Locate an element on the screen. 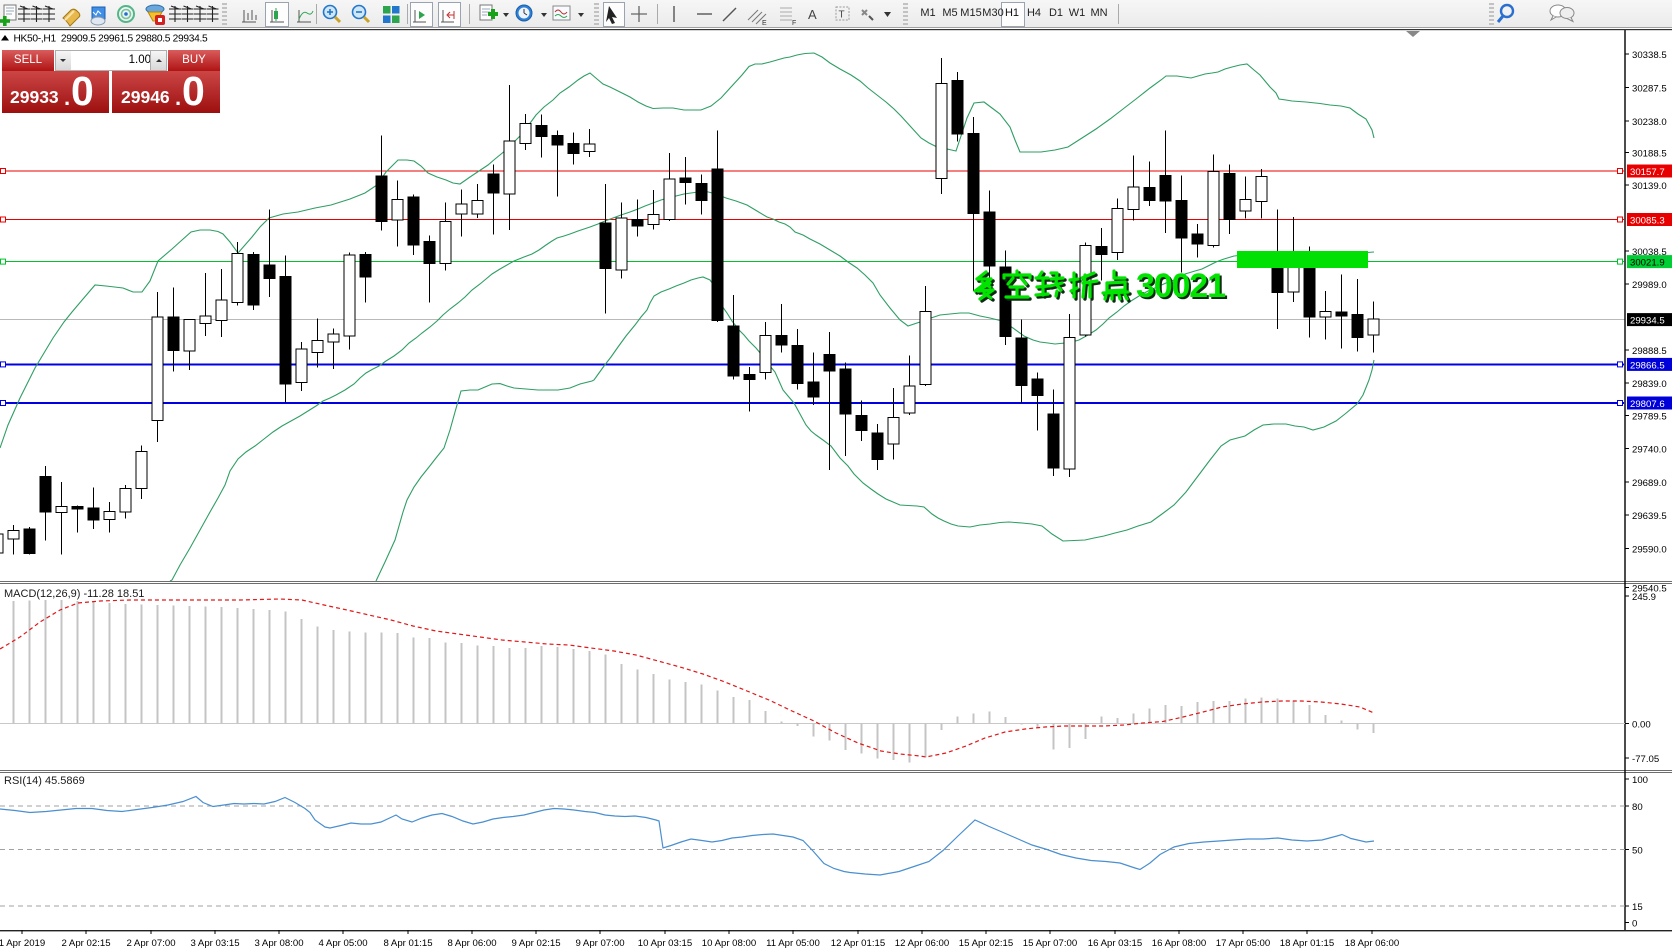  svg-text: T is located at coordinates (842, 15).